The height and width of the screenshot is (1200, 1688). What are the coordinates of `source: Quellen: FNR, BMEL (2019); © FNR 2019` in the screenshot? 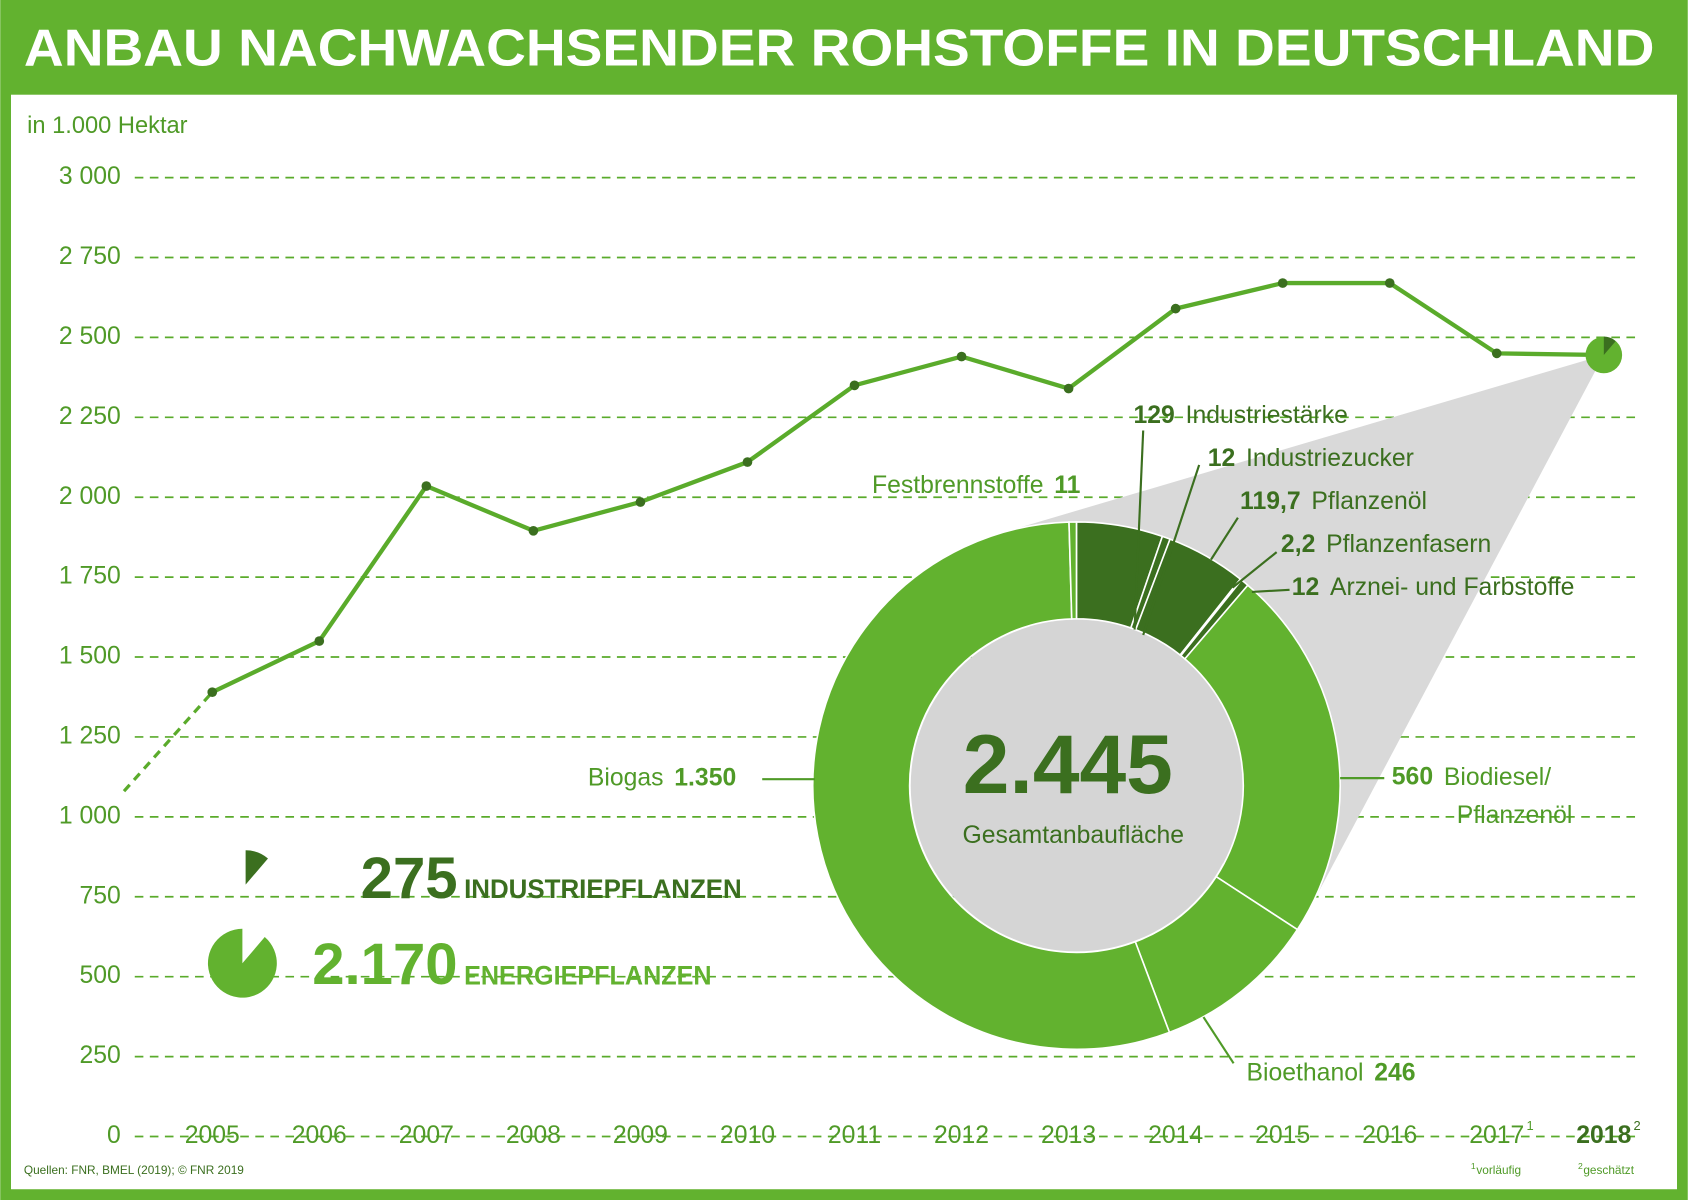 It's located at (134, 1170).